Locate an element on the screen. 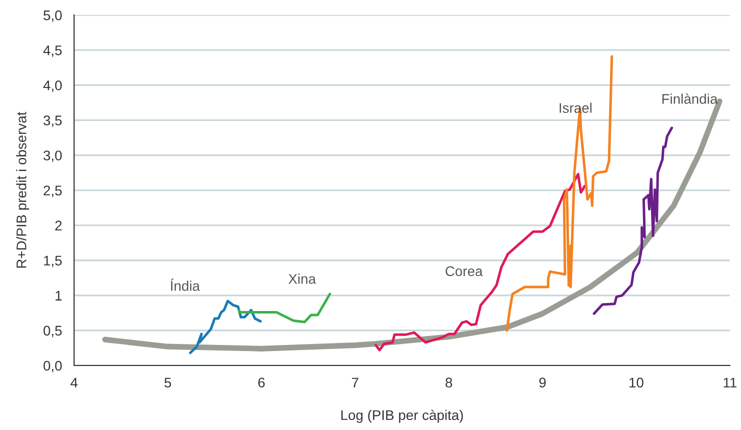 This screenshot has height=430, width=741. text: Índia is located at coordinates (185, 284).